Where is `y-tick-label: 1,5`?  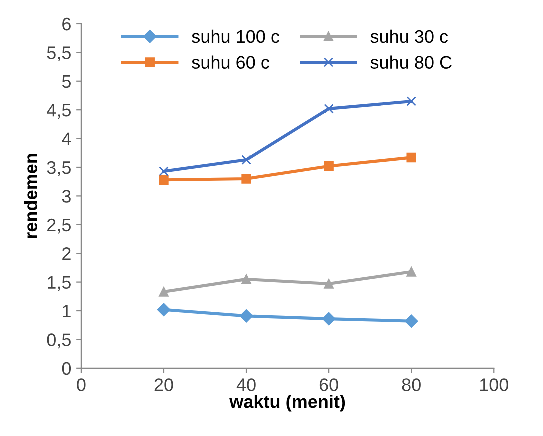 y-tick-label: 1,5 is located at coordinates (59, 284).